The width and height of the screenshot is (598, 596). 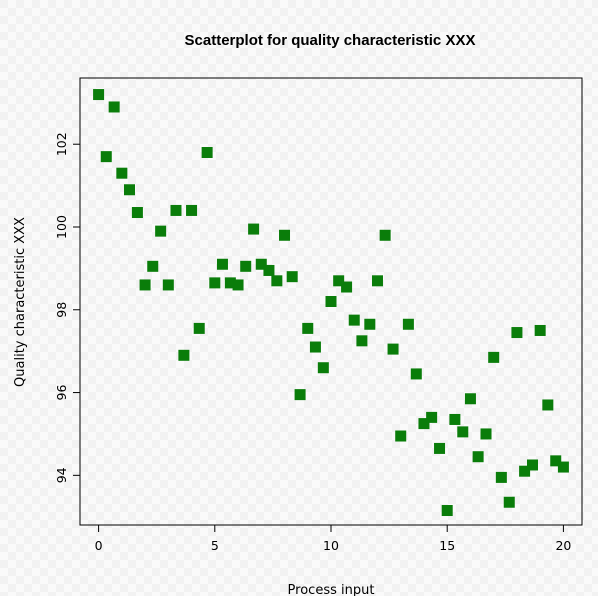 I want to click on y-tick-label: 102, so click(x=61, y=144).